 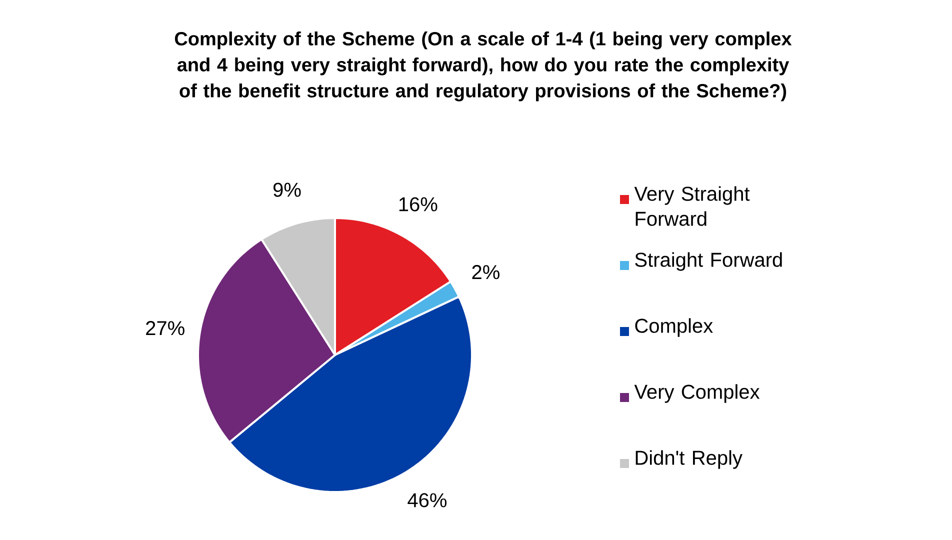 I want to click on data-label: 2%, so click(x=486, y=272).